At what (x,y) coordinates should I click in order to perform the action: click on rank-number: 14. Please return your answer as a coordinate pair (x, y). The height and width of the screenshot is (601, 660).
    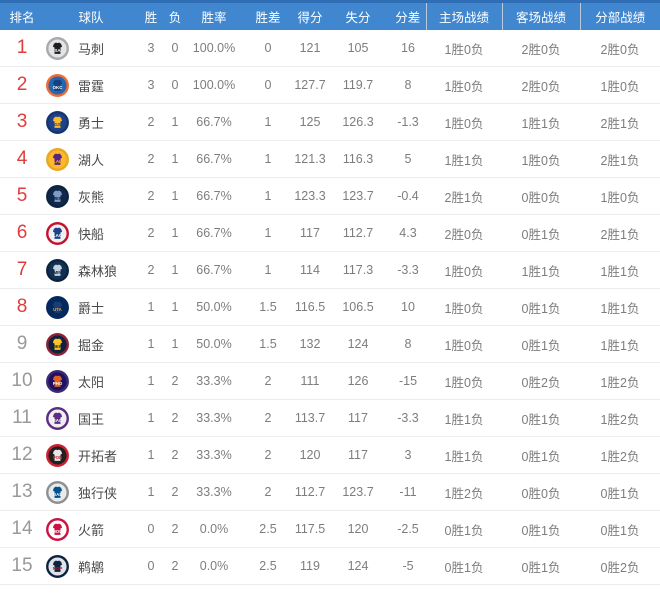
    Looking at the image, I should click on (22, 529).